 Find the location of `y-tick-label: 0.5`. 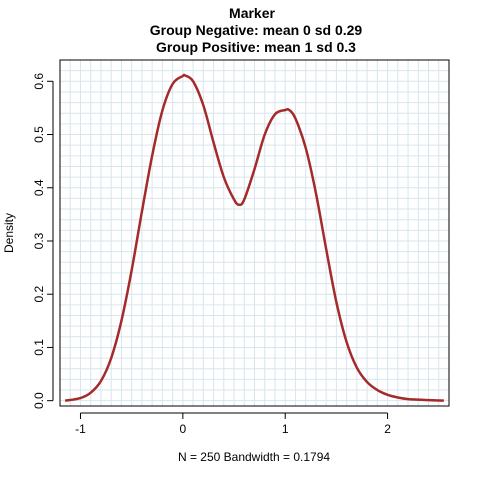

y-tick-label: 0.5 is located at coordinates (39, 134).